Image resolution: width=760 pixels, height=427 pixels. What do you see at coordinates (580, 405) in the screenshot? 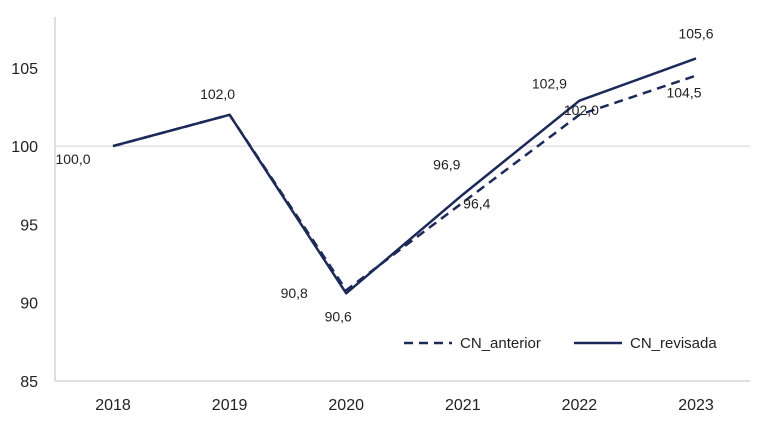
I see `x-tick-label: 2022` at bounding box center [580, 405].